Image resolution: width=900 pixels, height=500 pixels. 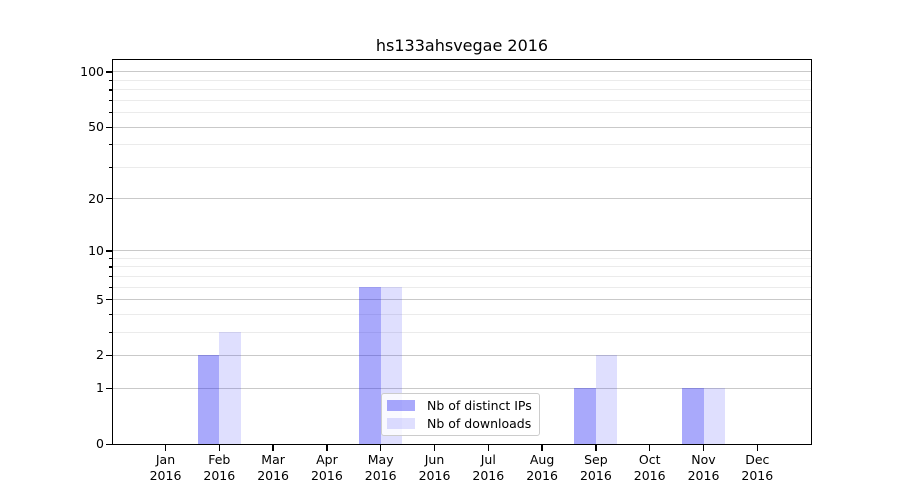 I want to click on x-tick-label: Jun 2016, so click(x=435, y=468).